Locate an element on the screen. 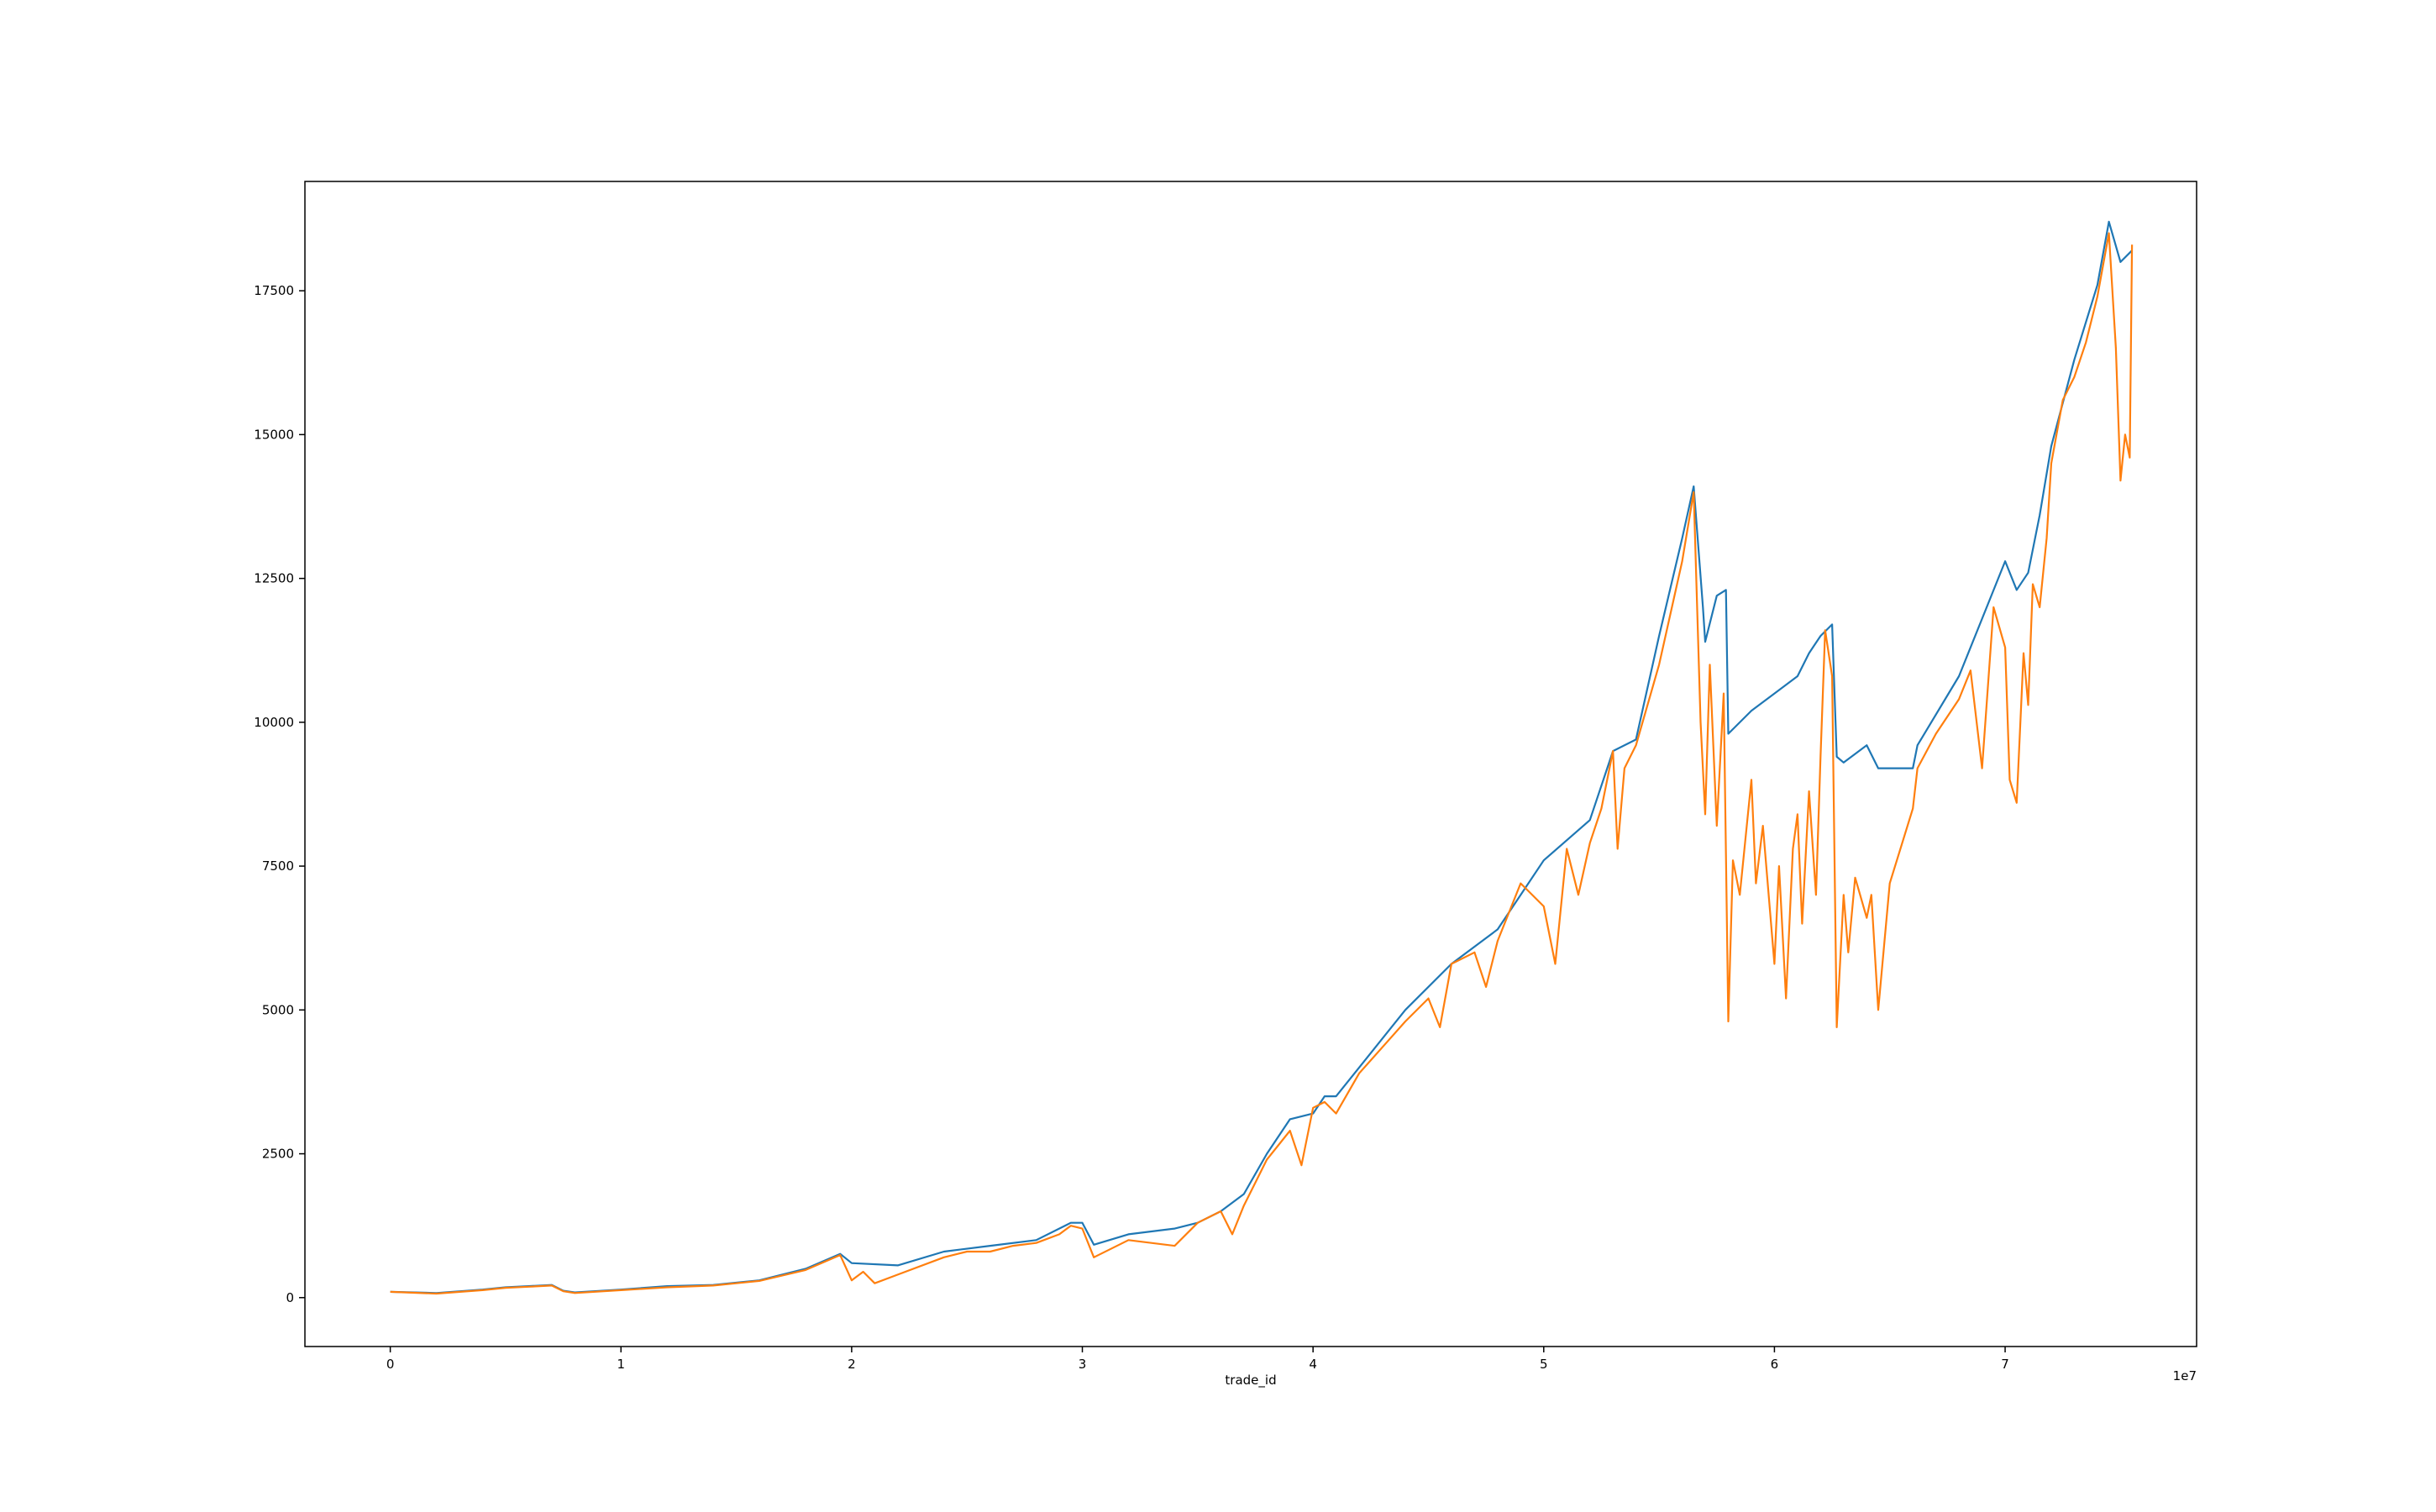 Image resolution: width=2436 pixels, height=1512 pixels. y-tick-label: 17500 is located at coordinates (274, 290).